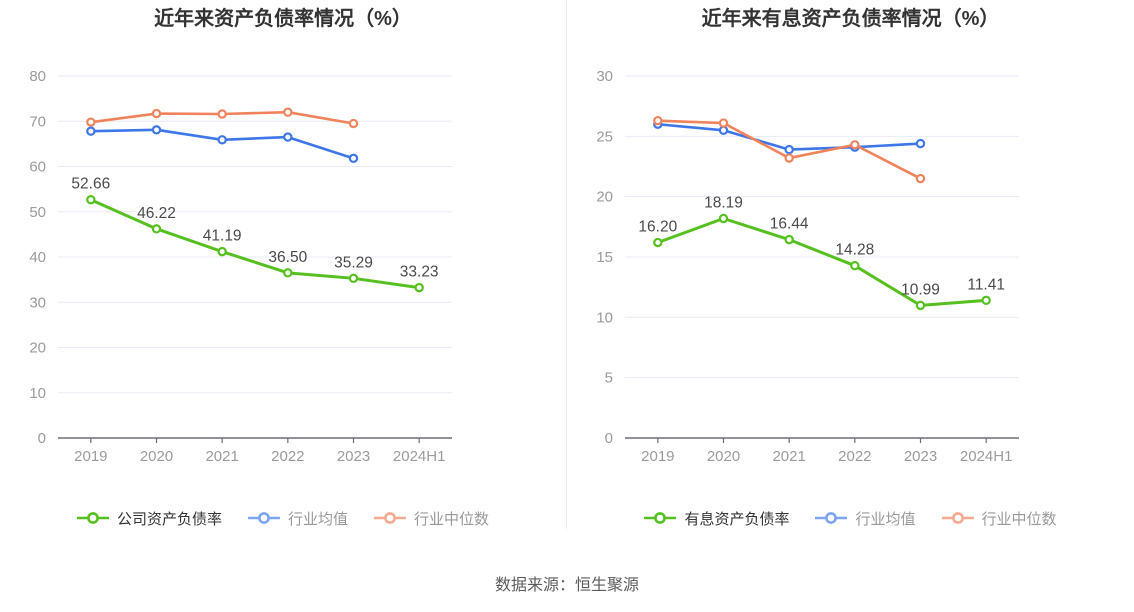  I want to click on data-label: 46.22, so click(156, 213).